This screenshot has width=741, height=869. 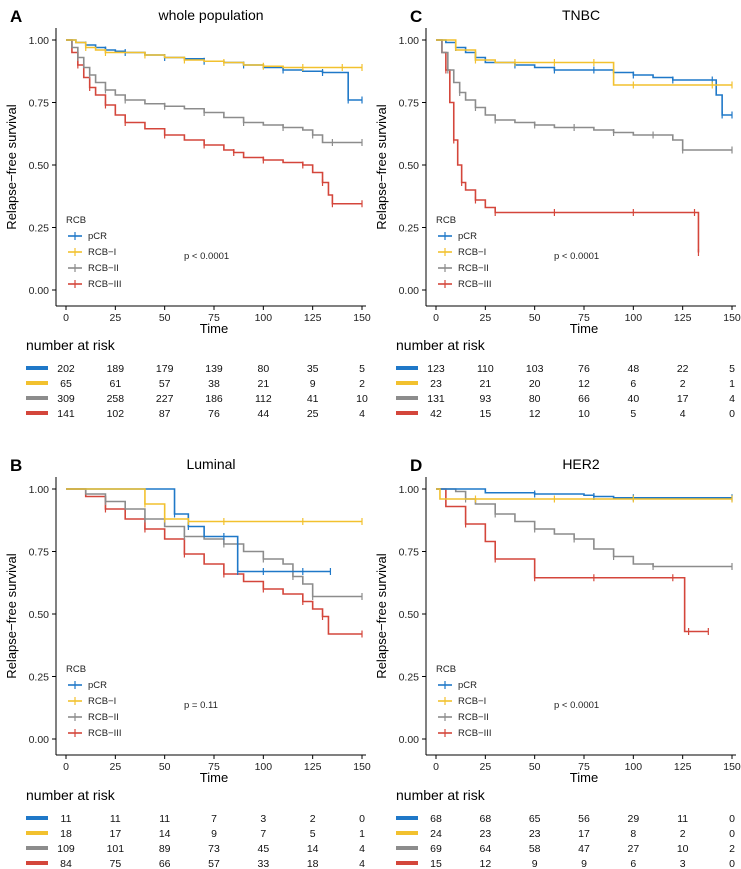 I want to click on legend-label: RCB−II, so click(x=473, y=717).